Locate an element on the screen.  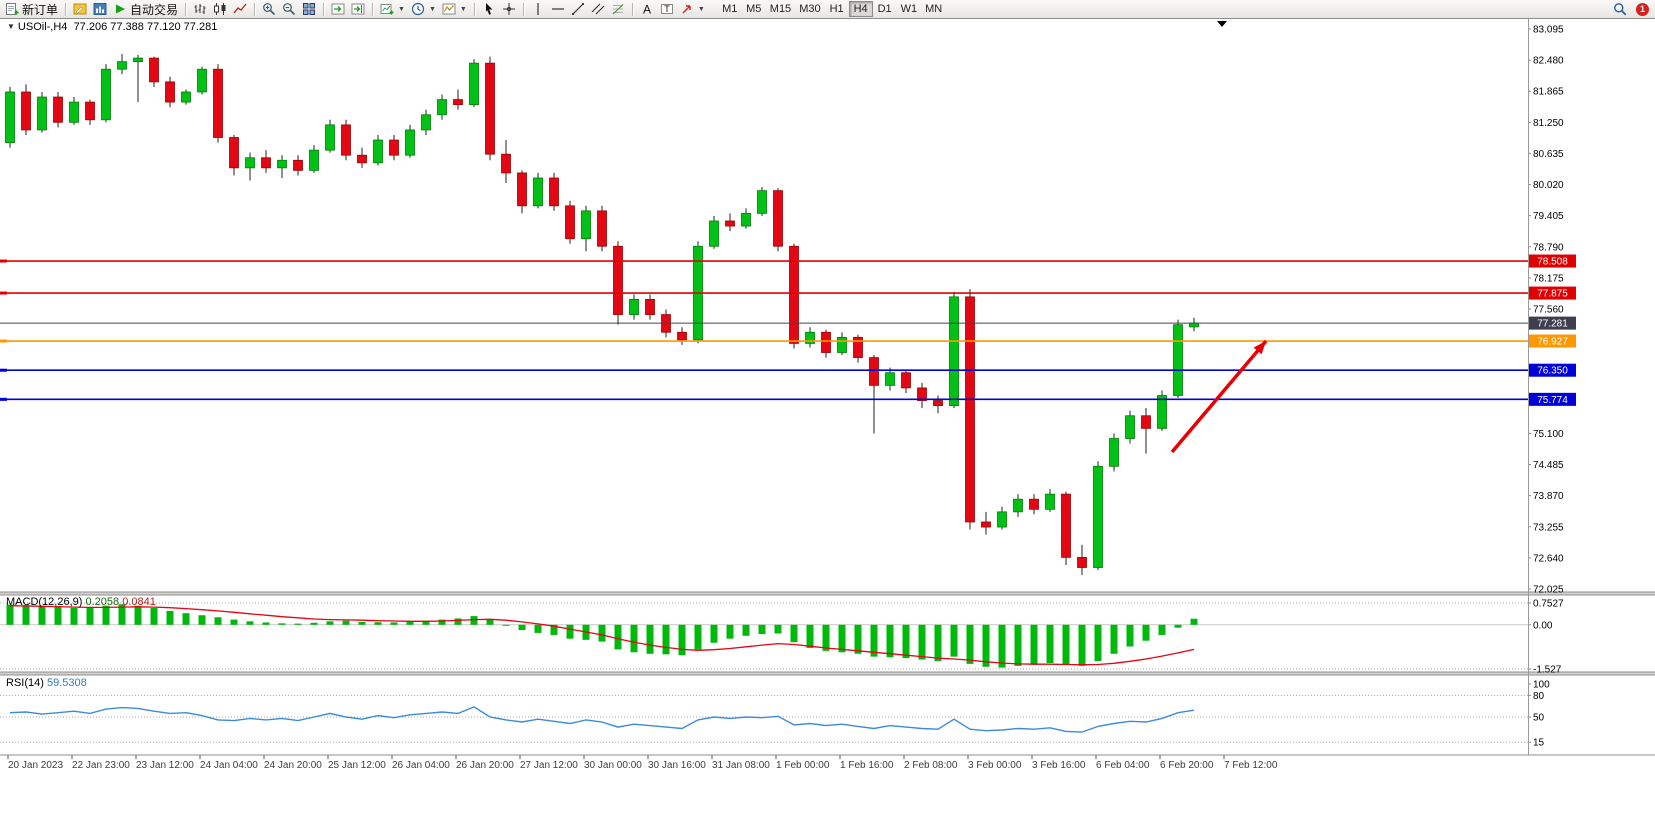
svg-text: 22 Jan 23:00 is located at coordinates (101, 765).